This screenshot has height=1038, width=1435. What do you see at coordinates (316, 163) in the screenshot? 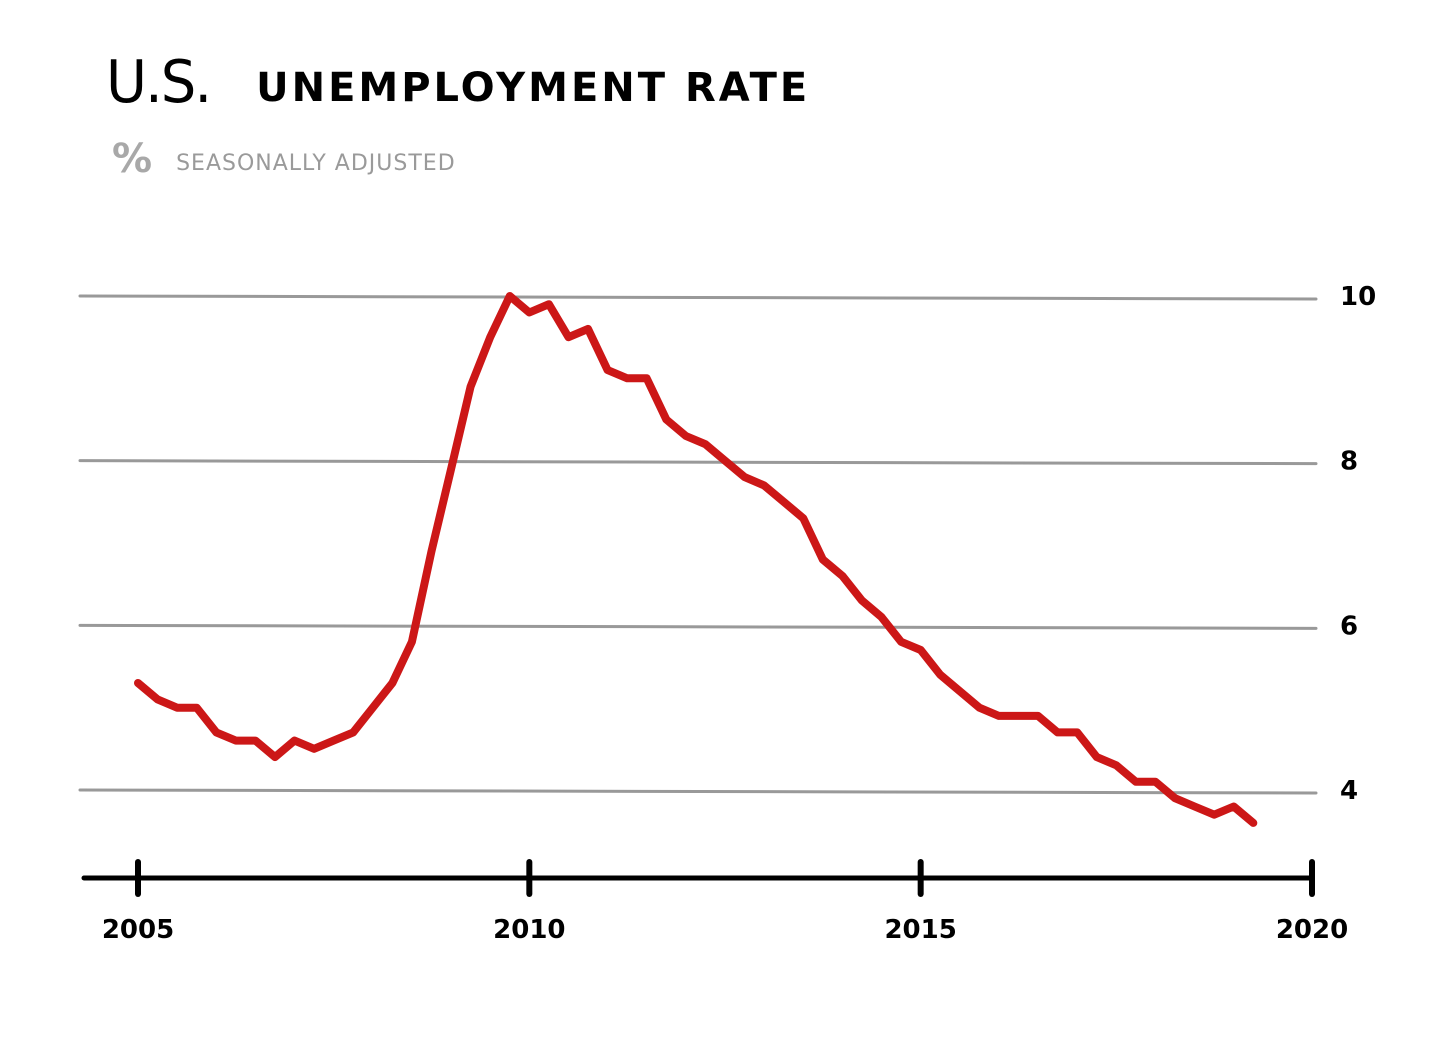
I see `chart-subtitle-text: SEASONALLY ADJUSTED` at bounding box center [316, 163].